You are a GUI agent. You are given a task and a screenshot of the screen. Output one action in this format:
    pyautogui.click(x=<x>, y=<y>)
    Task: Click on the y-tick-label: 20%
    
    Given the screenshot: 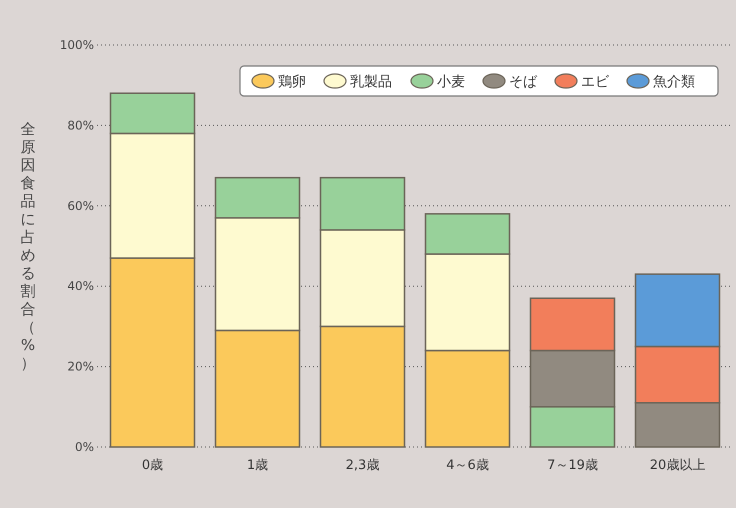 What is the action you would take?
    pyautogui.click(x=80, y=367)
    